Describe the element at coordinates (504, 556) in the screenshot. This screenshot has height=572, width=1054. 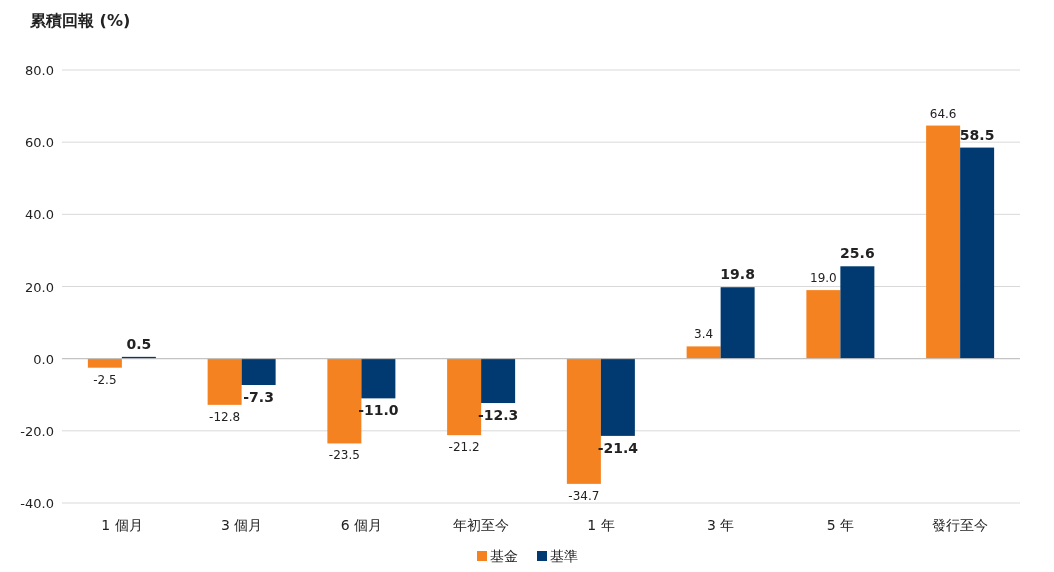
I see `legend-label: 基金` at that location.